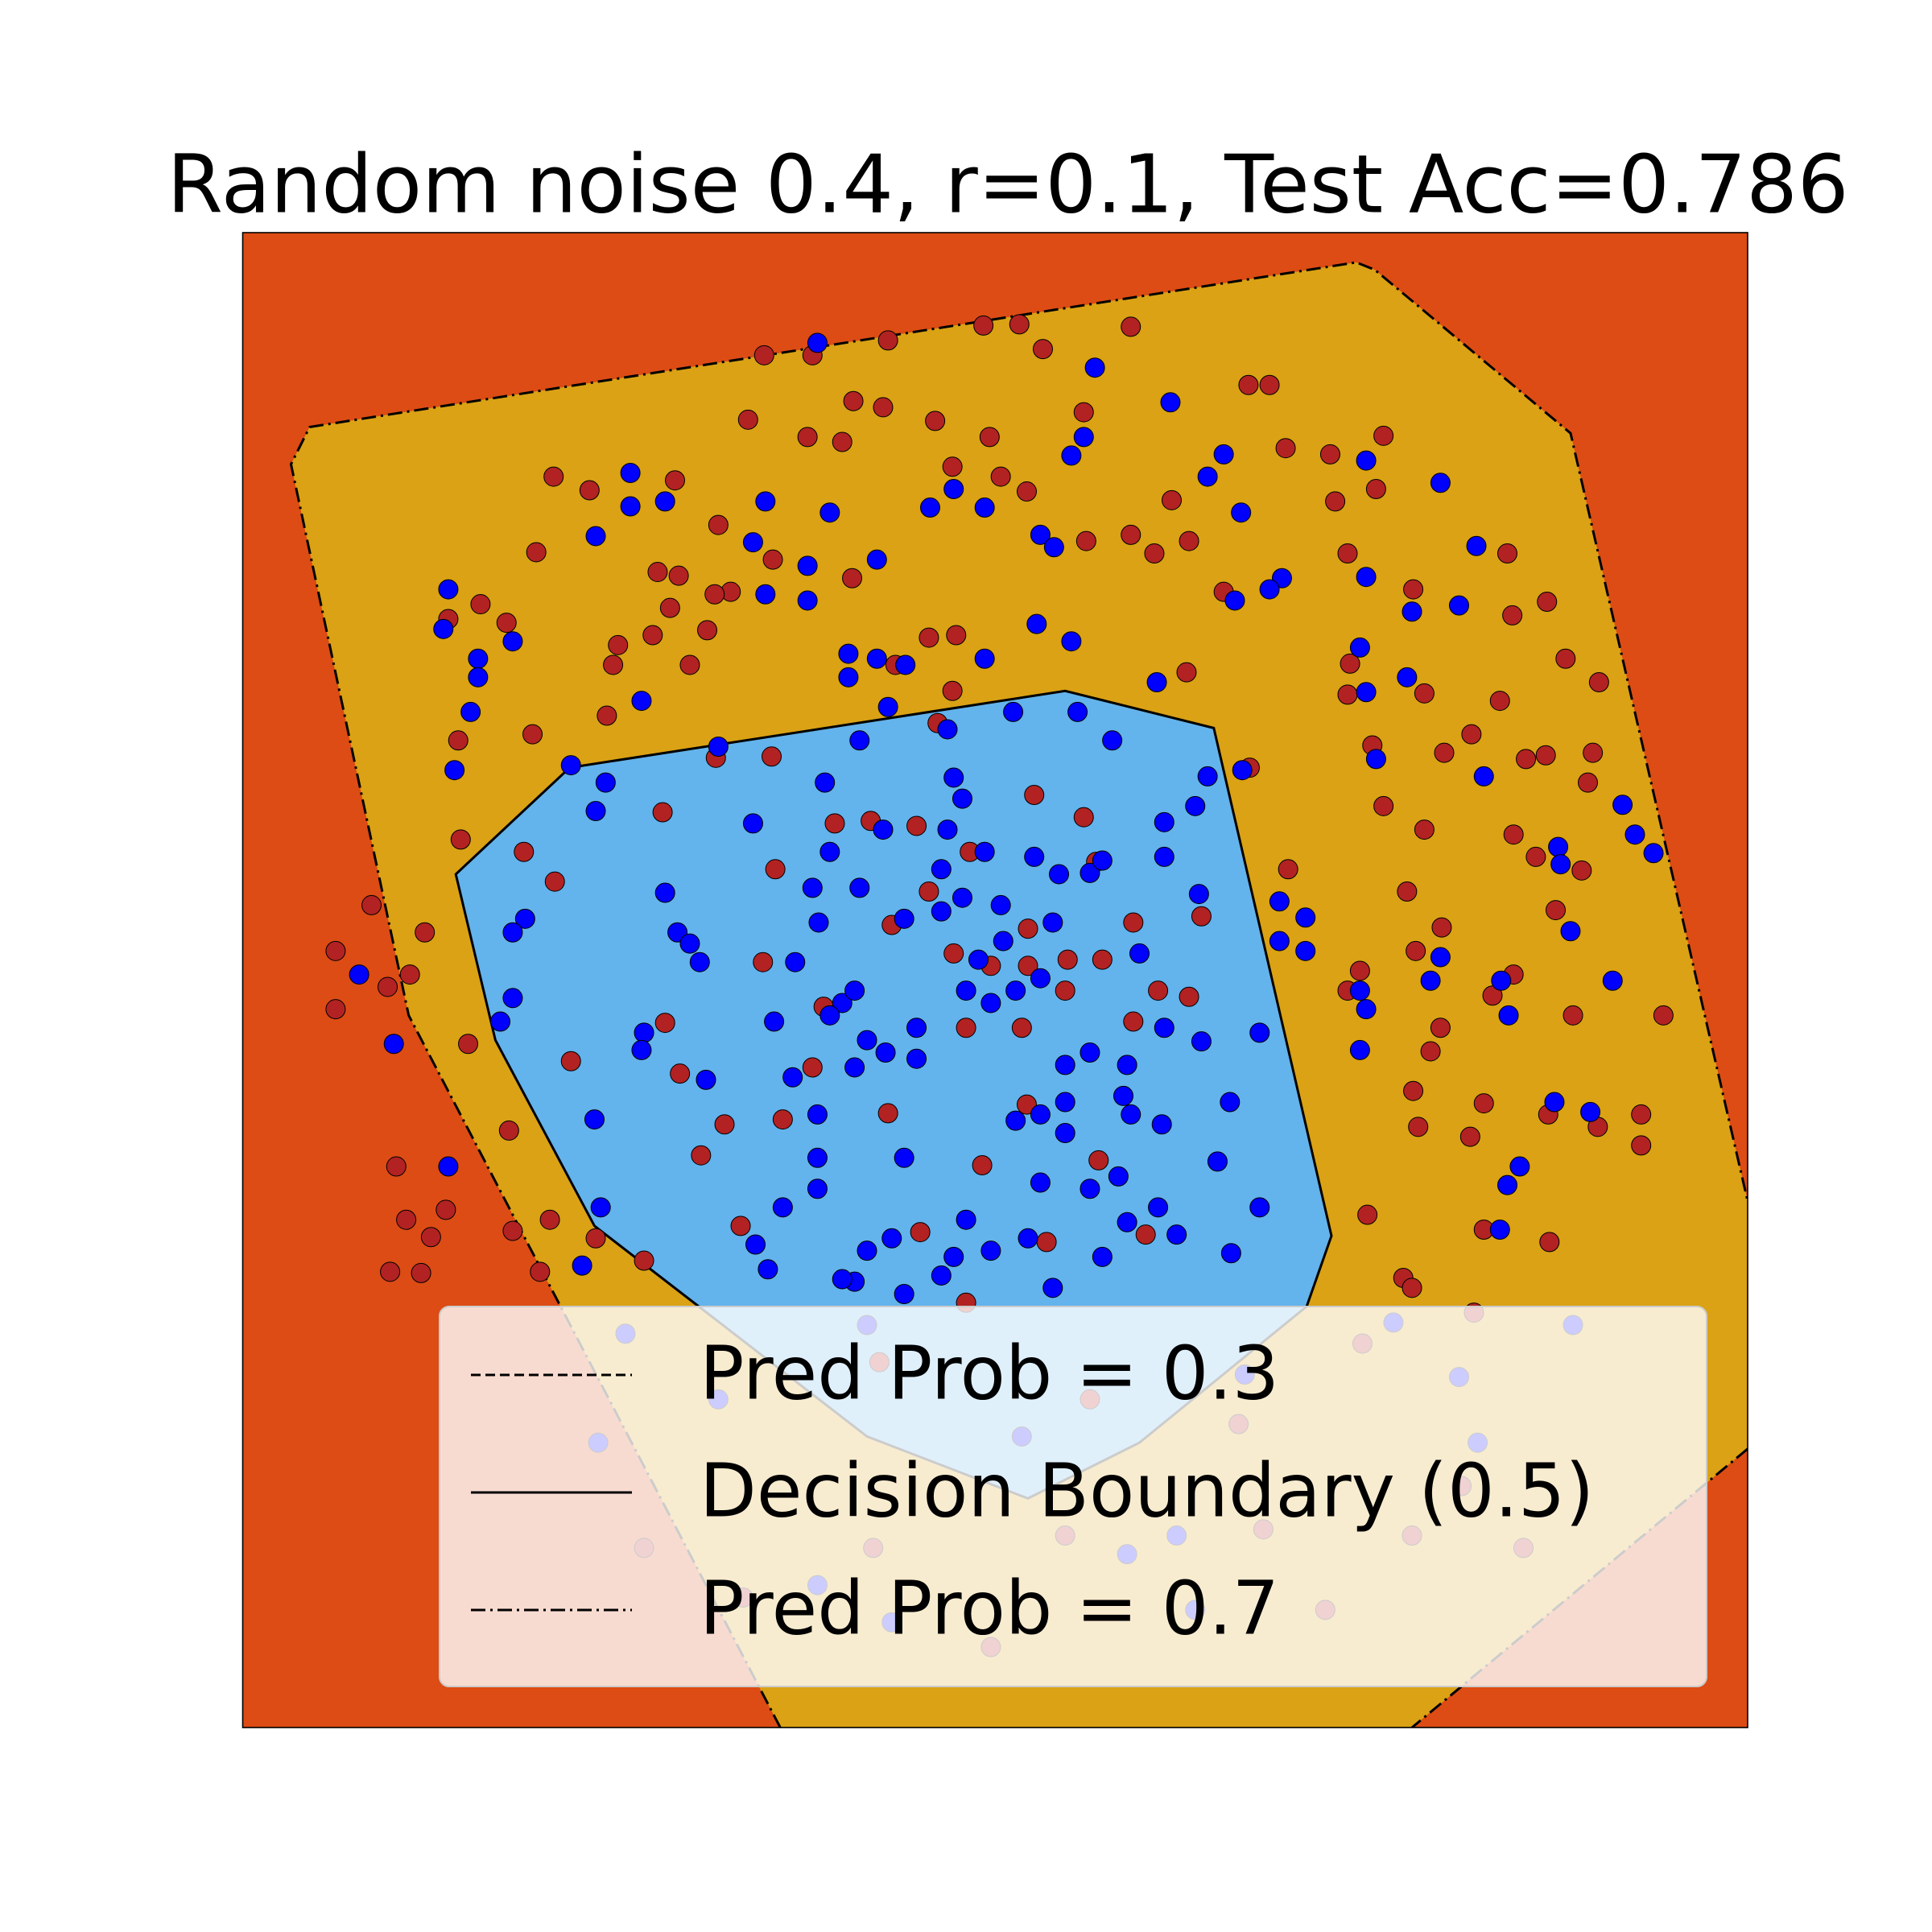  What do you see at coordinates (1073, 1496) in the screenshot?
I see `legend-box` at bounding box center [1073, 1496].